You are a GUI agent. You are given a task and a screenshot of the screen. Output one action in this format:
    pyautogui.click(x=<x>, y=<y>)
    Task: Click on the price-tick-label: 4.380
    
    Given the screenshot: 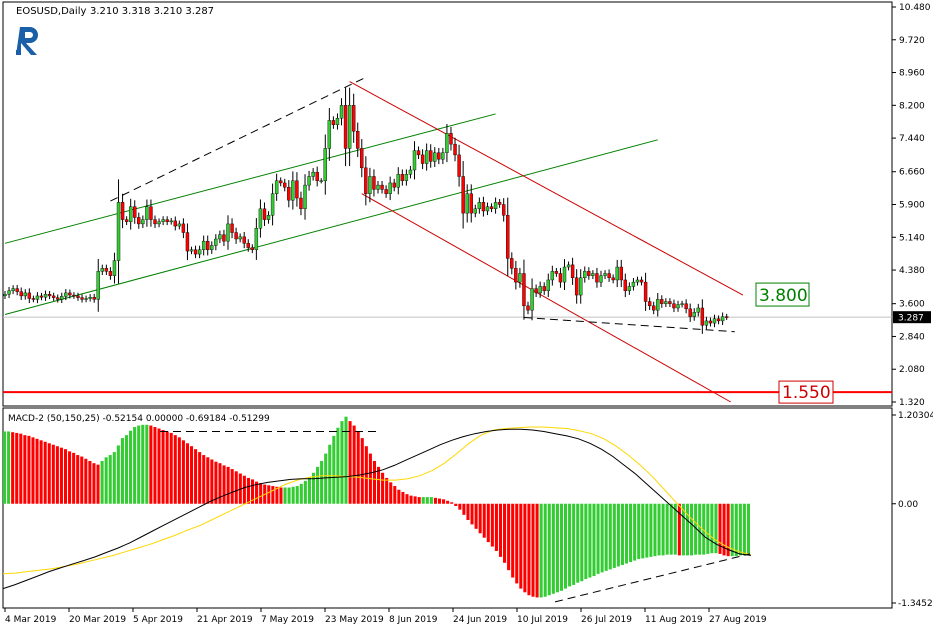 What is the action you would take?
    pyautogui.click(x=912, y=271)
    